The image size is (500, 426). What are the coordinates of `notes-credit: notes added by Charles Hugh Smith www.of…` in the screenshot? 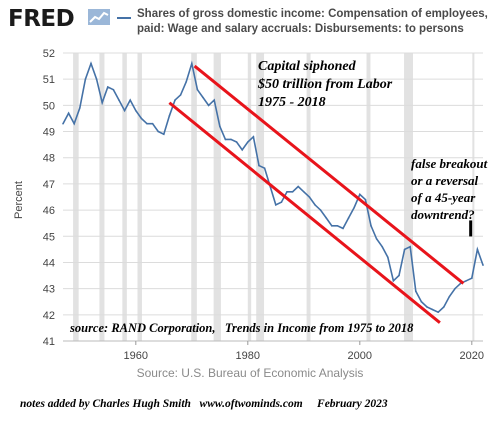 It's located at (204, 404).